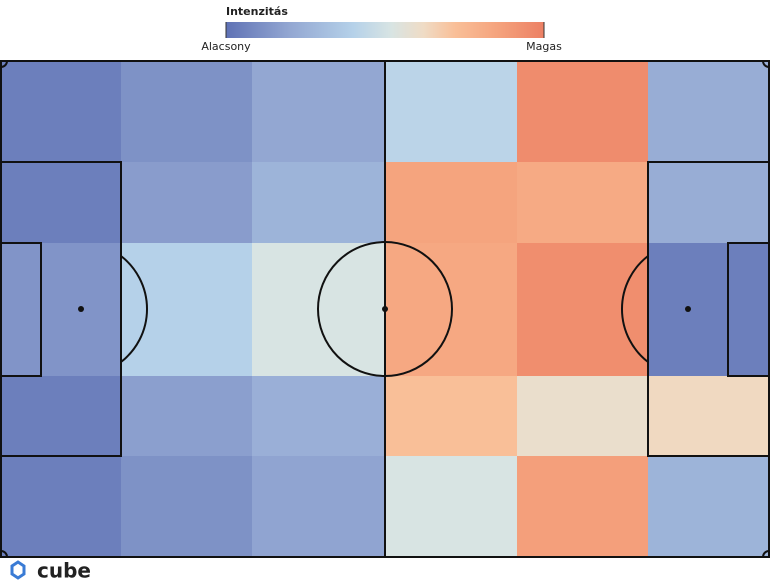 This screenshot has height=586, width=770. What do you see at coordinates (64, 571) in the screenshot?
I see `logo-text: cube` at bounding box center [64, 571].